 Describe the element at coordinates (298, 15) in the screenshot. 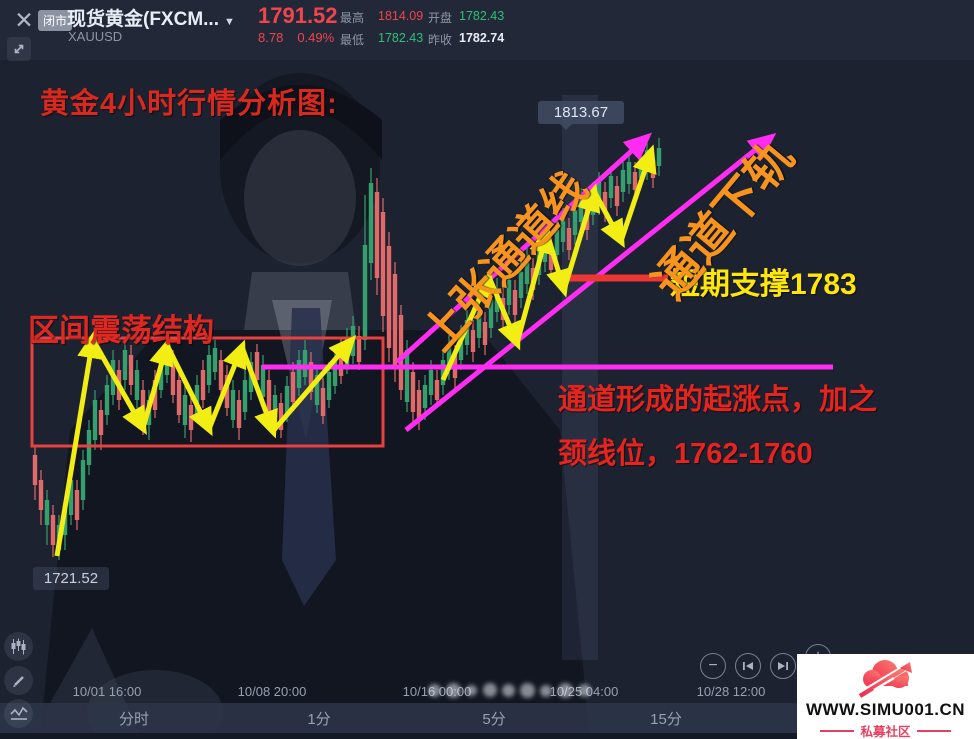

I see `last-price: 1791.52` at that location.